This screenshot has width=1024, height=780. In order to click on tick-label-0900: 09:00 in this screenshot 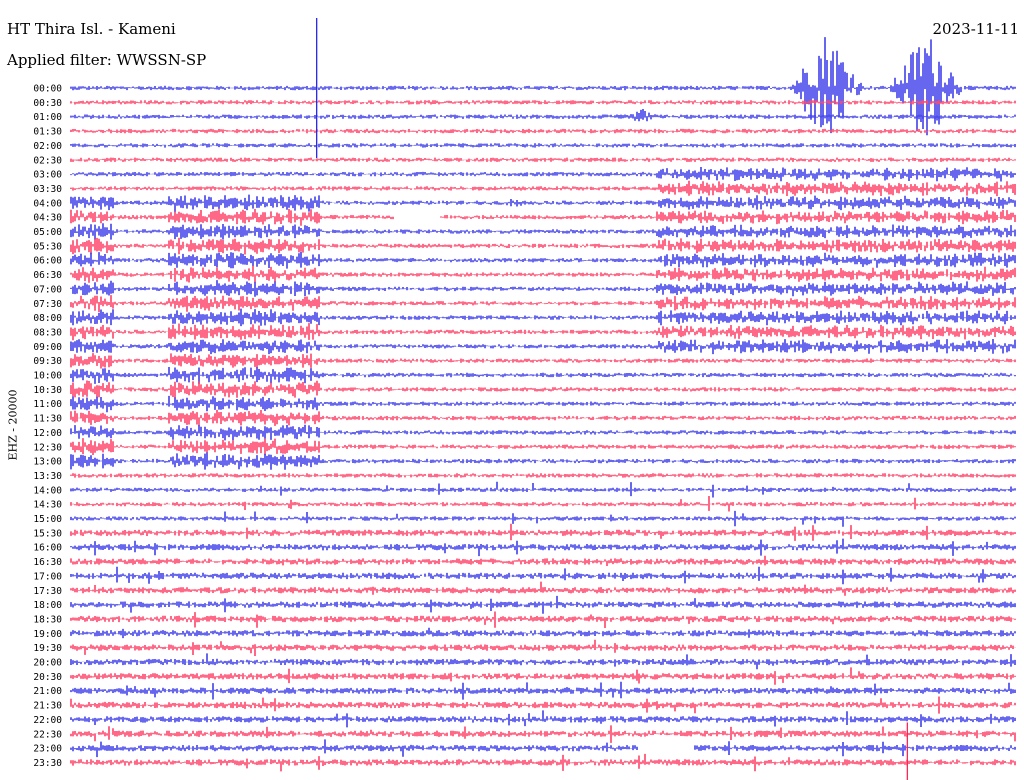, I will do `click(47, 347)`.